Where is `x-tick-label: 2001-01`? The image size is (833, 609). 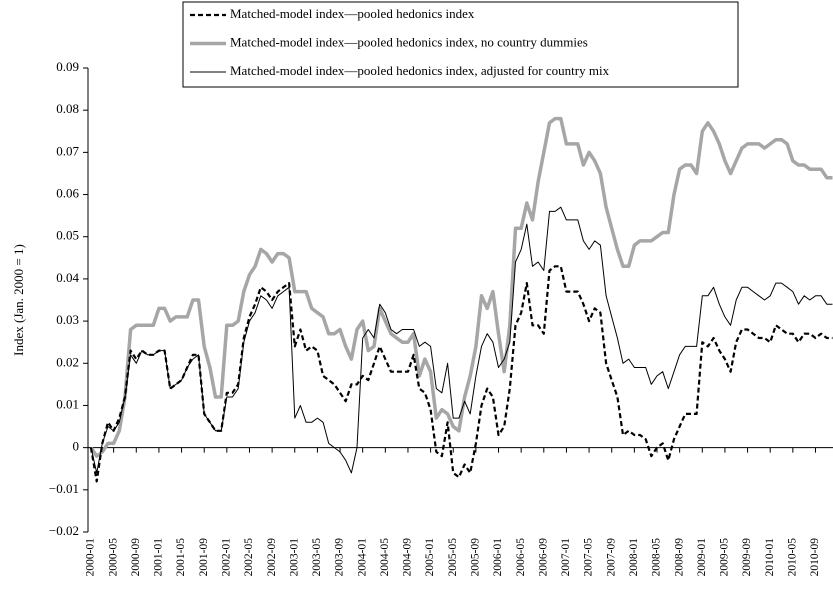 x-tick-label: 2001-01 is located at coordinates (159, 557).